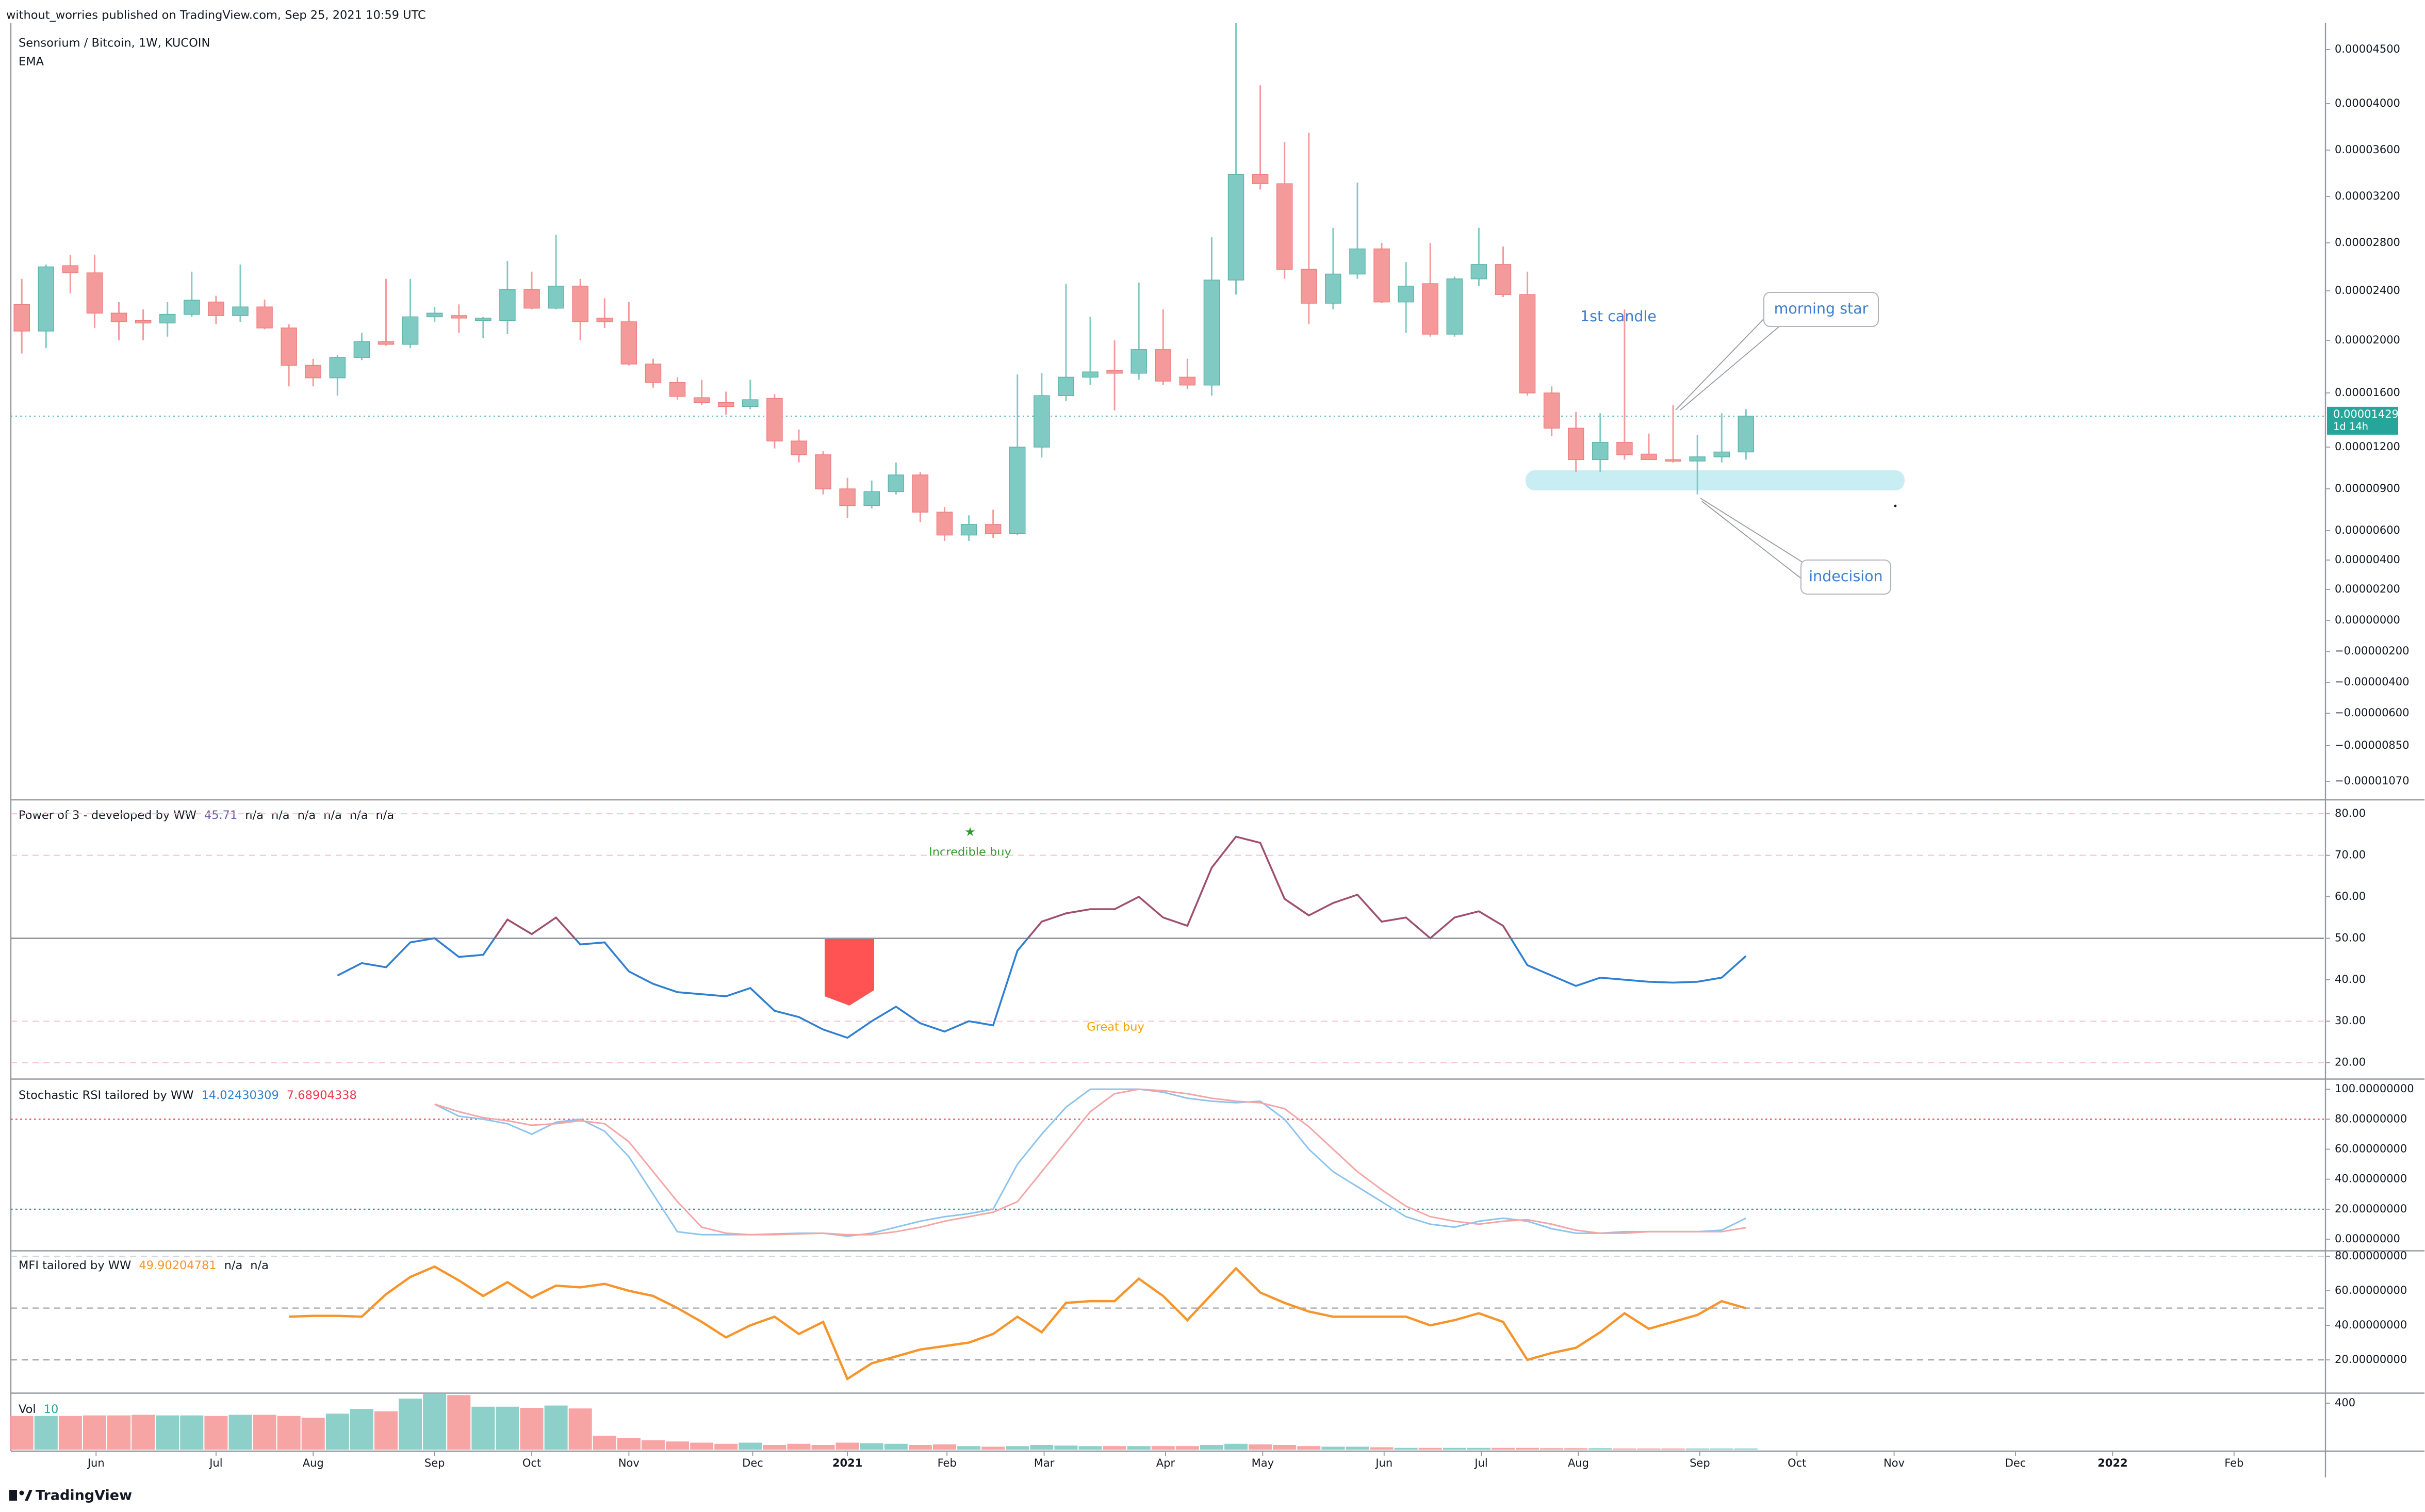 Image resolution: width=2425 pixels, height=1512 pixels. What do you see at coordinates (1263, 1463) in the screenshot?
I see `x-tick-label: May` at bounding box center [1263, 1463].